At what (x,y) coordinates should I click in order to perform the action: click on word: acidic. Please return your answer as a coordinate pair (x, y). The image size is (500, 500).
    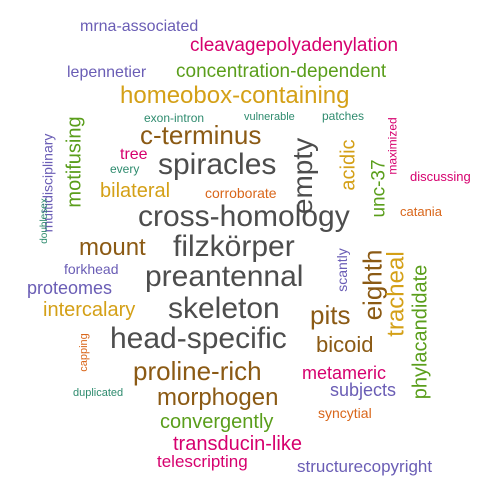
    Looking at the image, I should click on (348, 165).